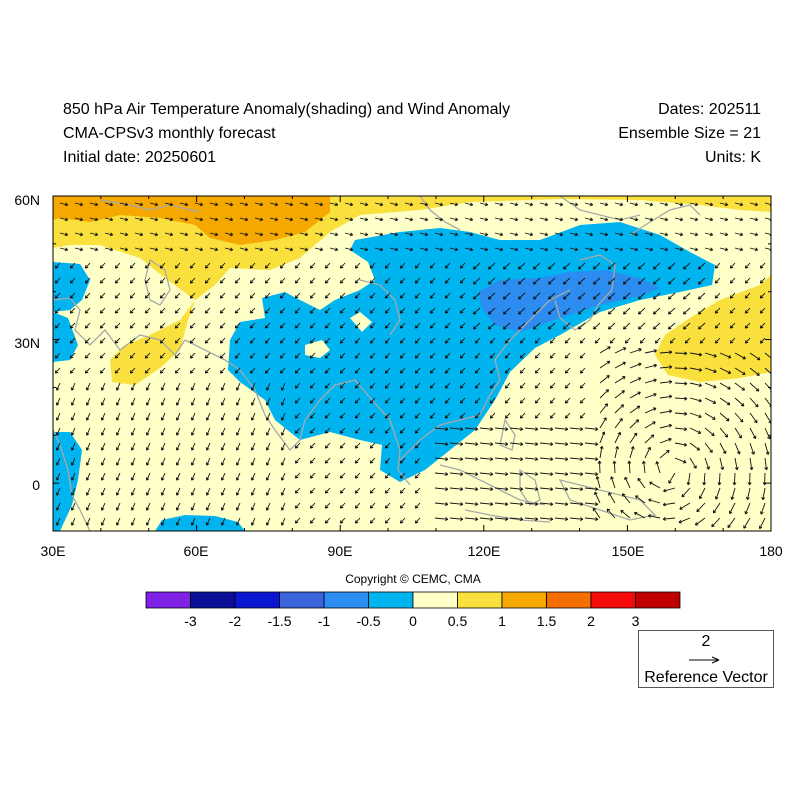 This screenshot has height=800, width=800. What do you see at coordinates (413, 579) in the screenshot?
I see `copyright-text: Copyright © CEMC, CMA` at bounding box center [413, 579].